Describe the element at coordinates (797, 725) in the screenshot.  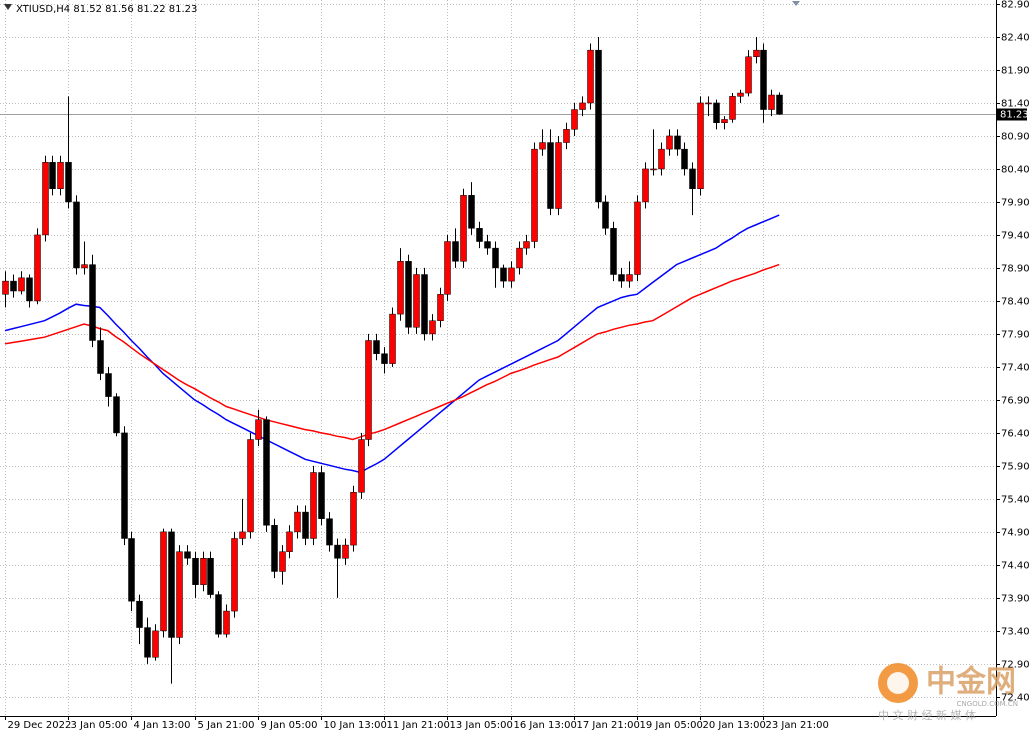
I see `x-tick-label: 23 Jan 21:00` at that location.